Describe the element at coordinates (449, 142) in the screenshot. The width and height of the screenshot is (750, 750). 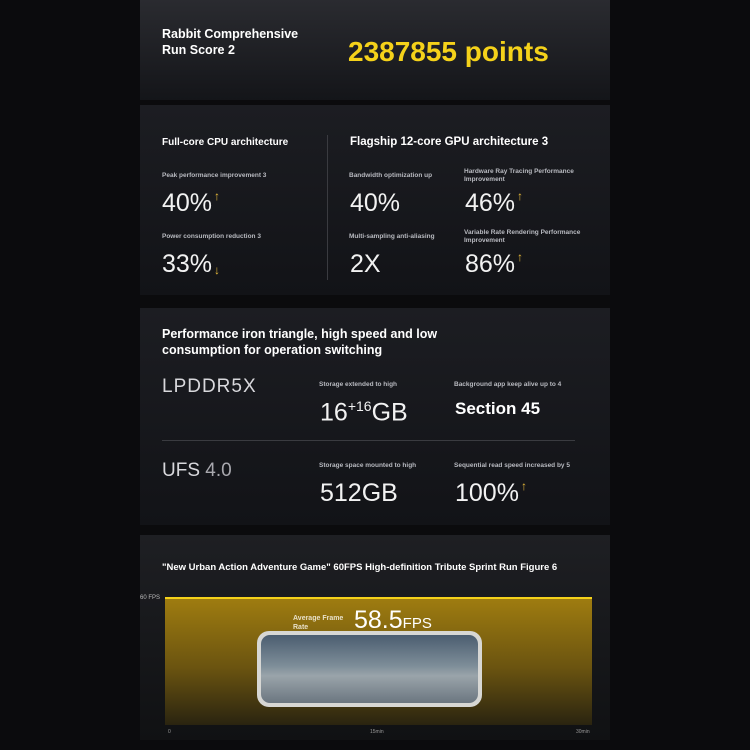
I see `gpu-title: Flagship 12-core GPU architecture 3` at that location.